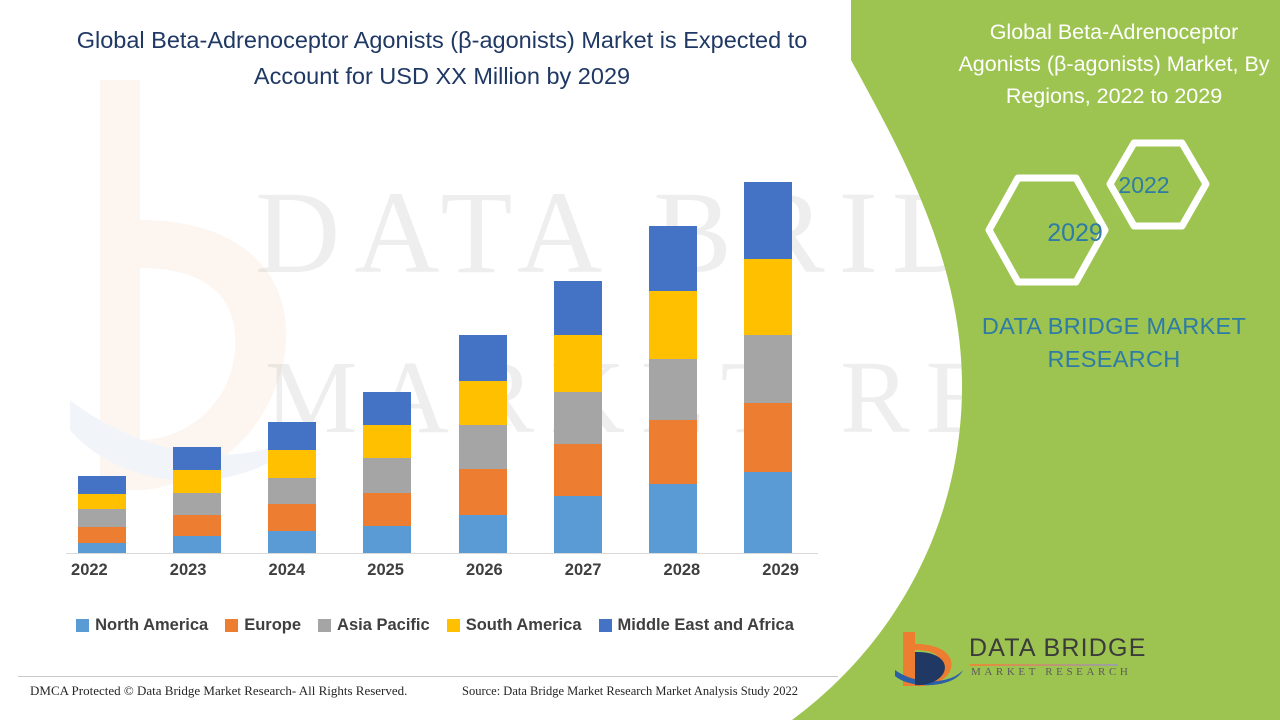  Describe the element at coordinates (583, 570) in the screenshot. I see `x-axis-tick-2027: 2027` at that location.